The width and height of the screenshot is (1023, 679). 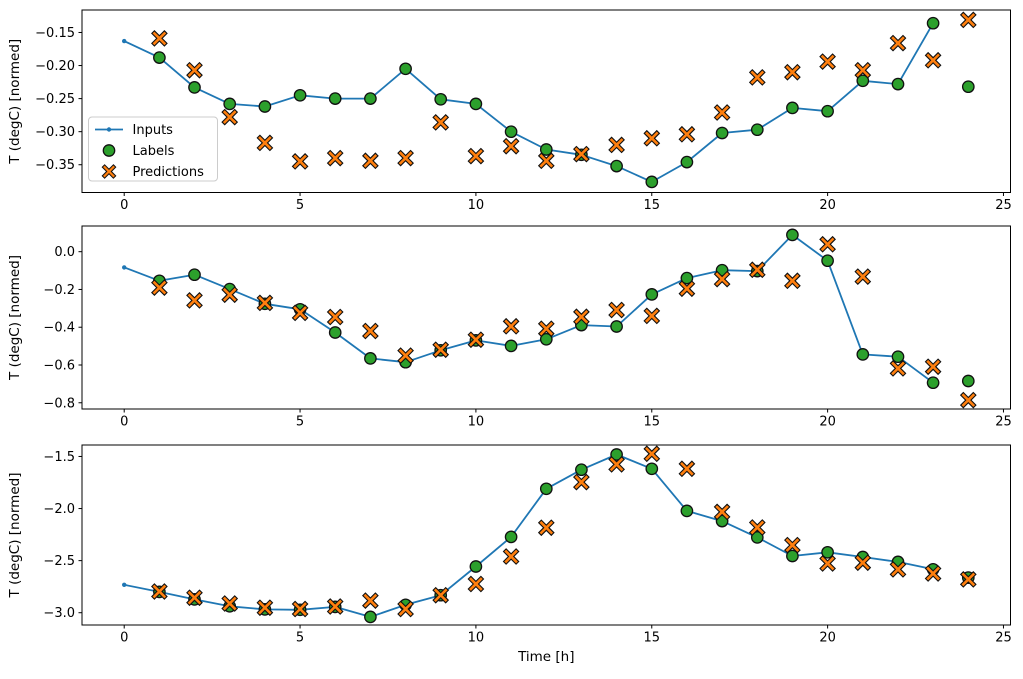 I want to click on legend-item-label: Inputs, so click(x=153, y=130).